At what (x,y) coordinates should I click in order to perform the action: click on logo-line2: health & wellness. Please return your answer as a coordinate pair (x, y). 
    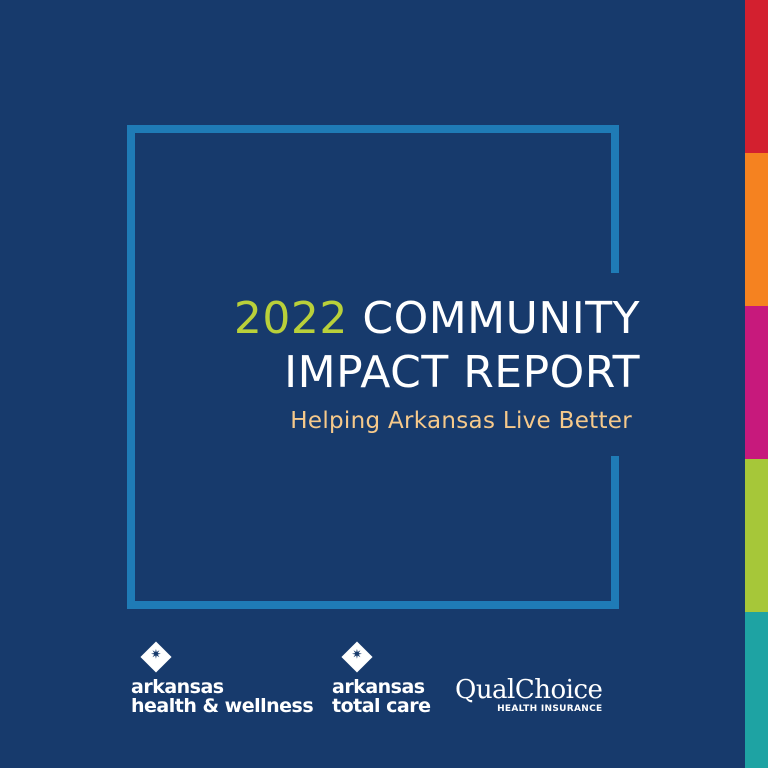
    Looking at the image, I should click on (222, 706).